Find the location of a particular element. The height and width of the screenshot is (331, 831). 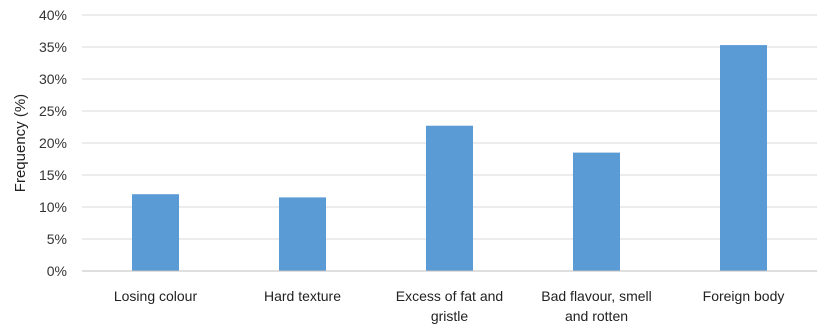

y-tick-label: 20% is located at coordinates (53, 143).